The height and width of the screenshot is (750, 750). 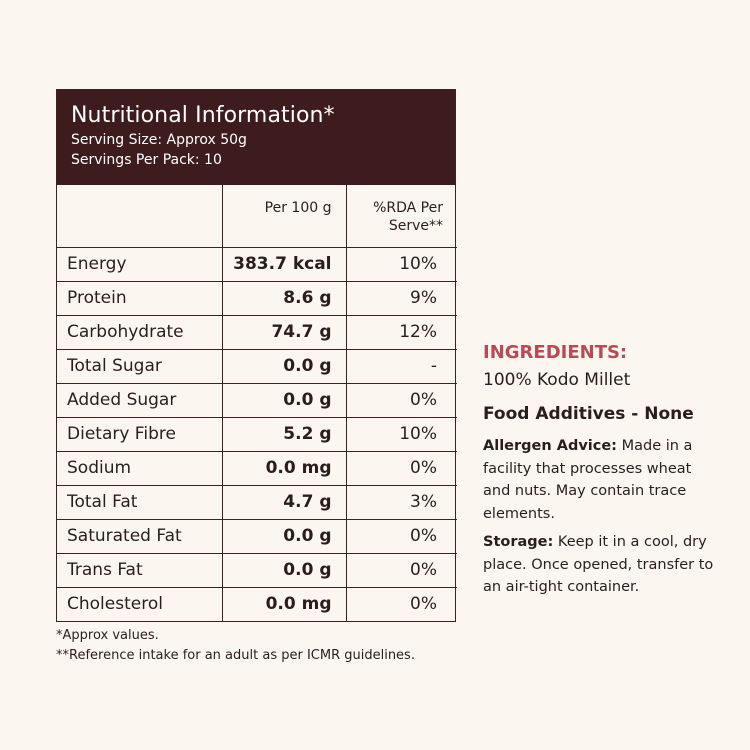 What do you see at coordinates (401, 216) in the screenshot?
I see `column-header-rda: %RDA Per Serve**` at bounding box center [401, 216].